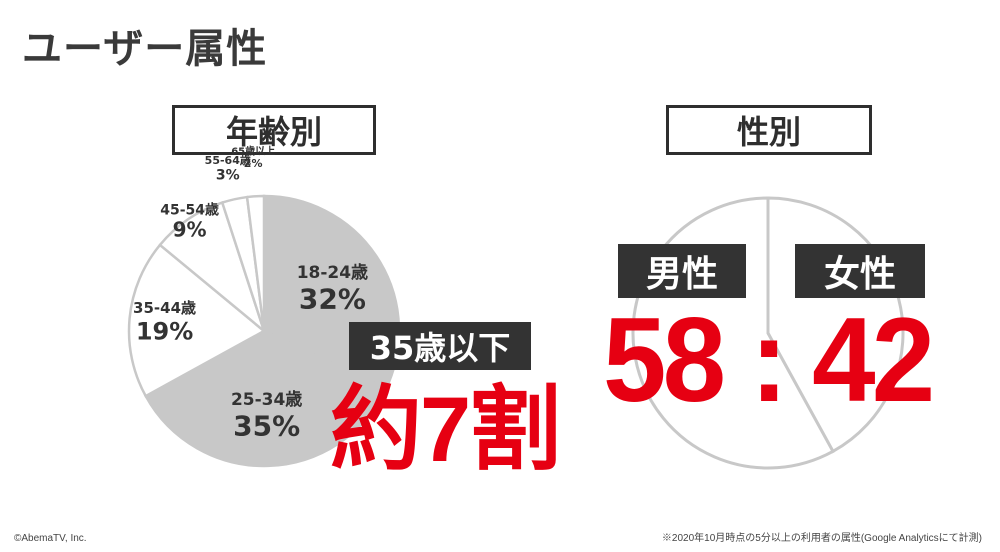 The height and width of the screenshot is (552, 1000). What do you see at coordinates (440, 346) in the screenshot?
I see `age-summary-label: 35歳以下` at bounding box center [440, 346].